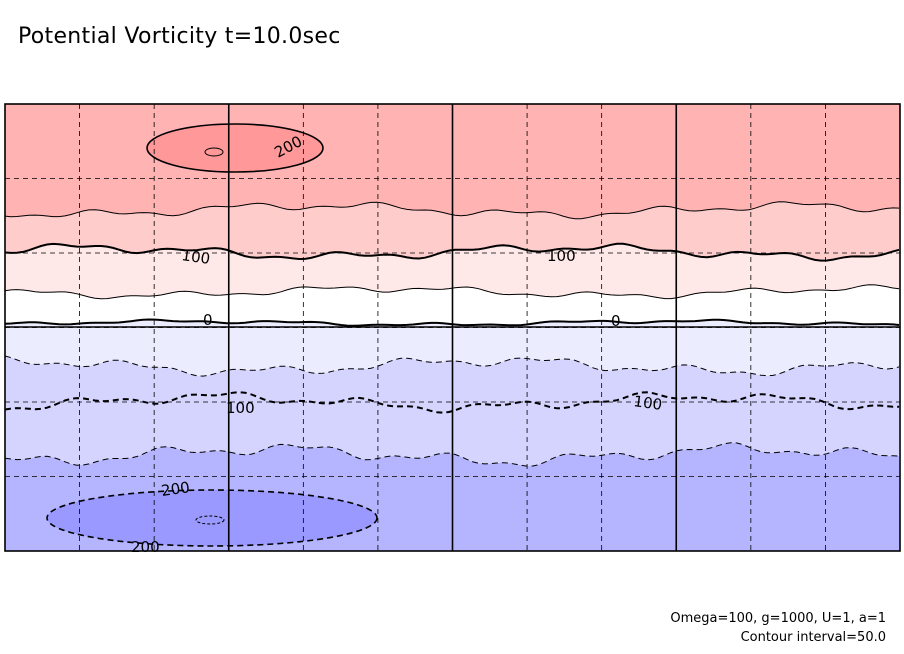  I want to click on negative-extreme-blob, so click(212, 518).